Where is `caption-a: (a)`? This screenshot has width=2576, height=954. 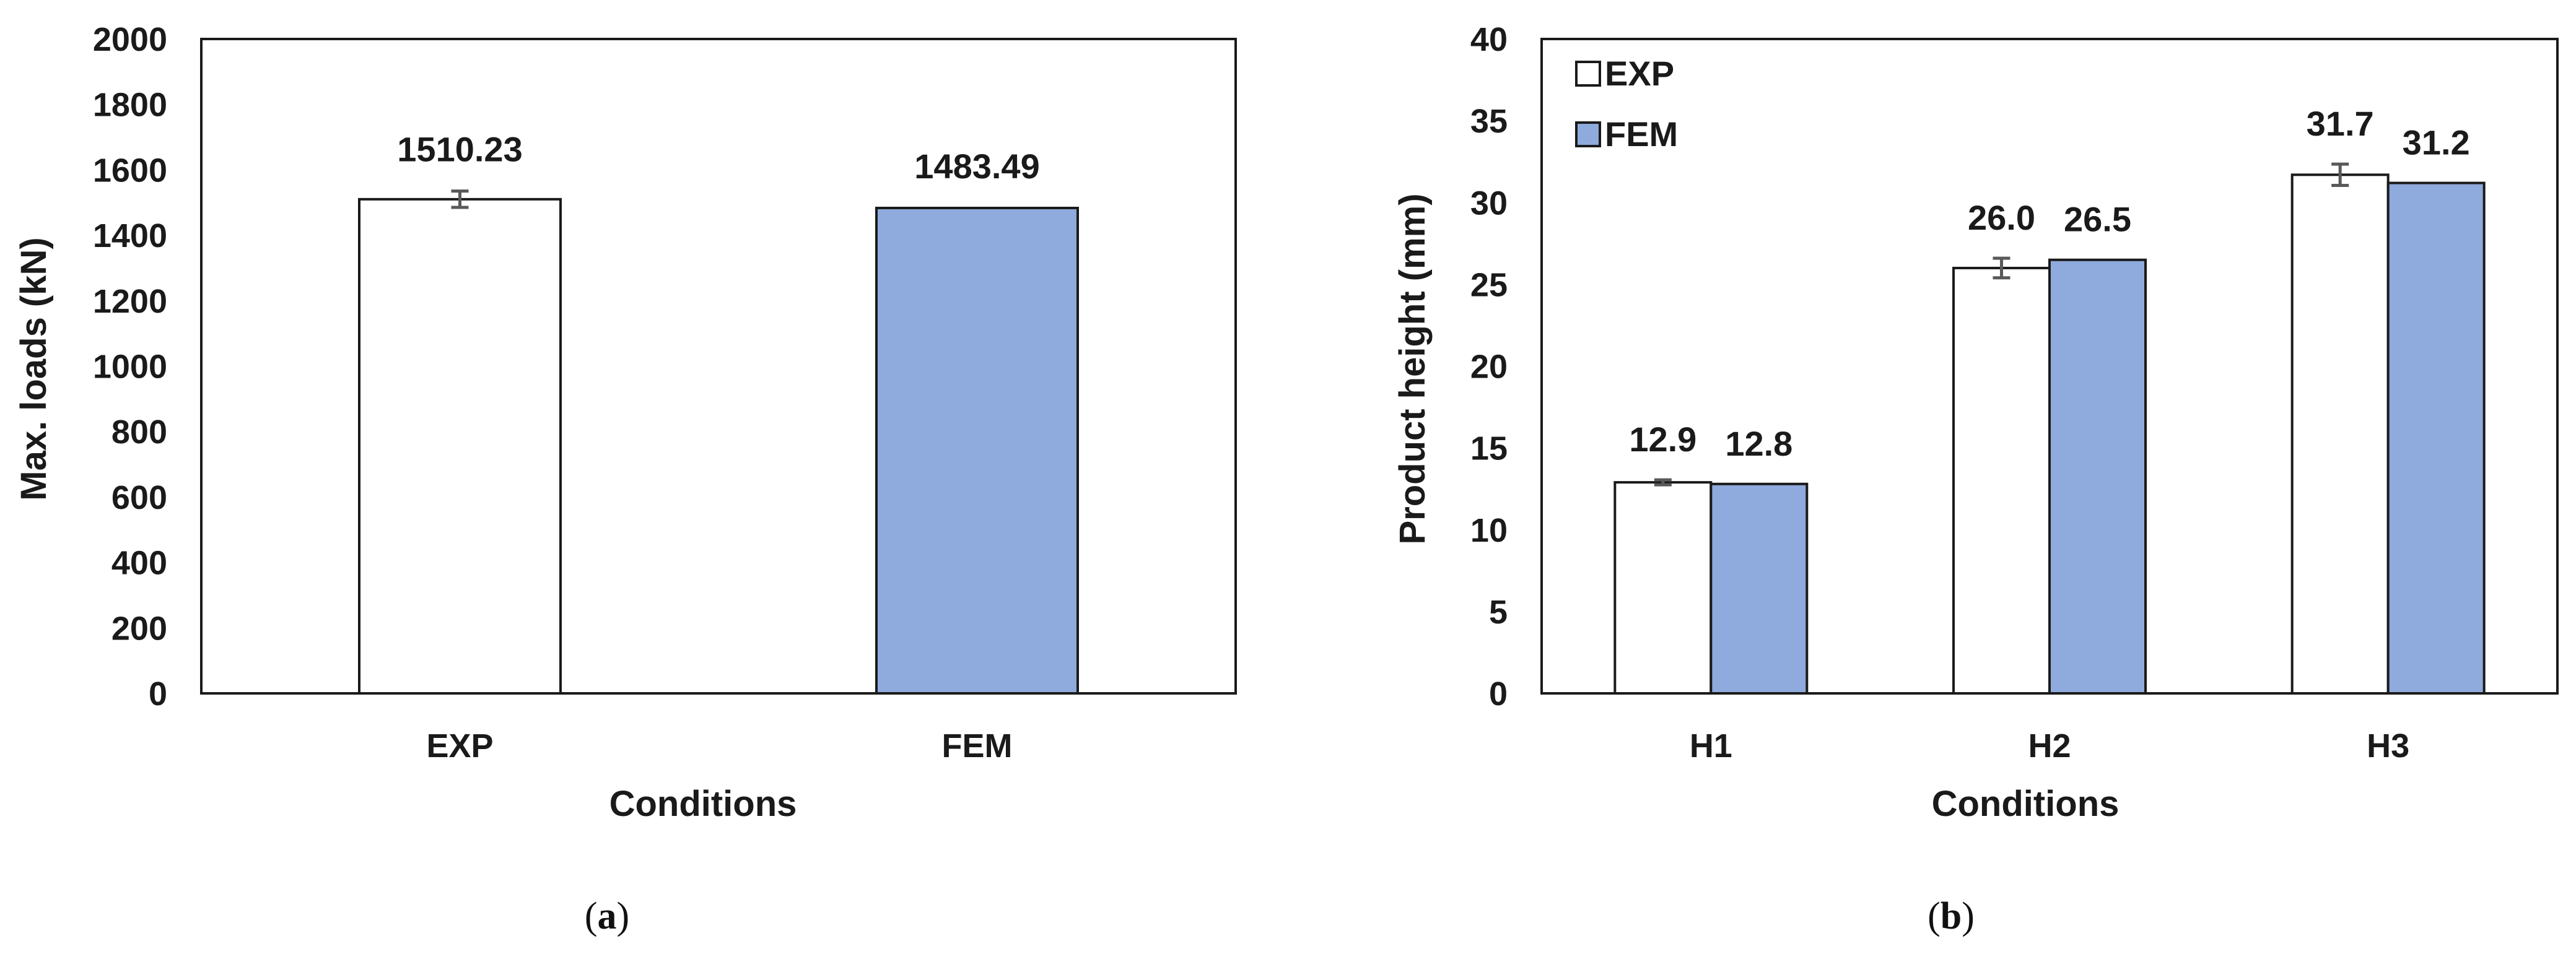 caption-a: (a) is located at coordinates (607, 916).